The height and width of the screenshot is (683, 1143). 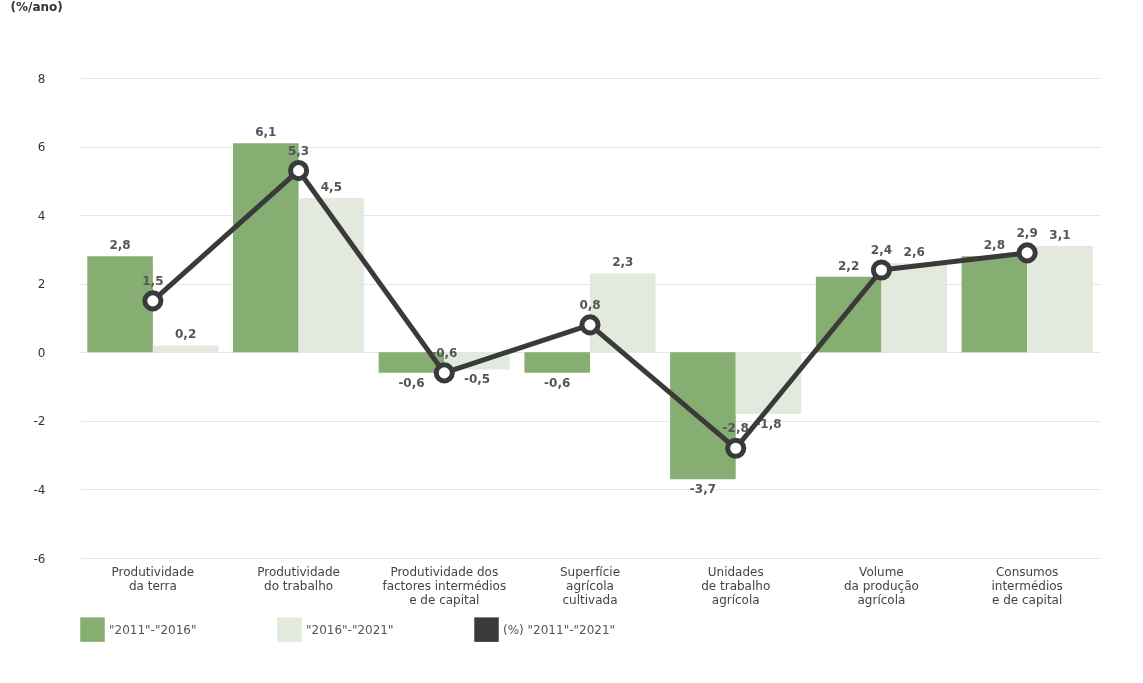 I want to click on data-label: 0,2, so click(x=186, y=334).